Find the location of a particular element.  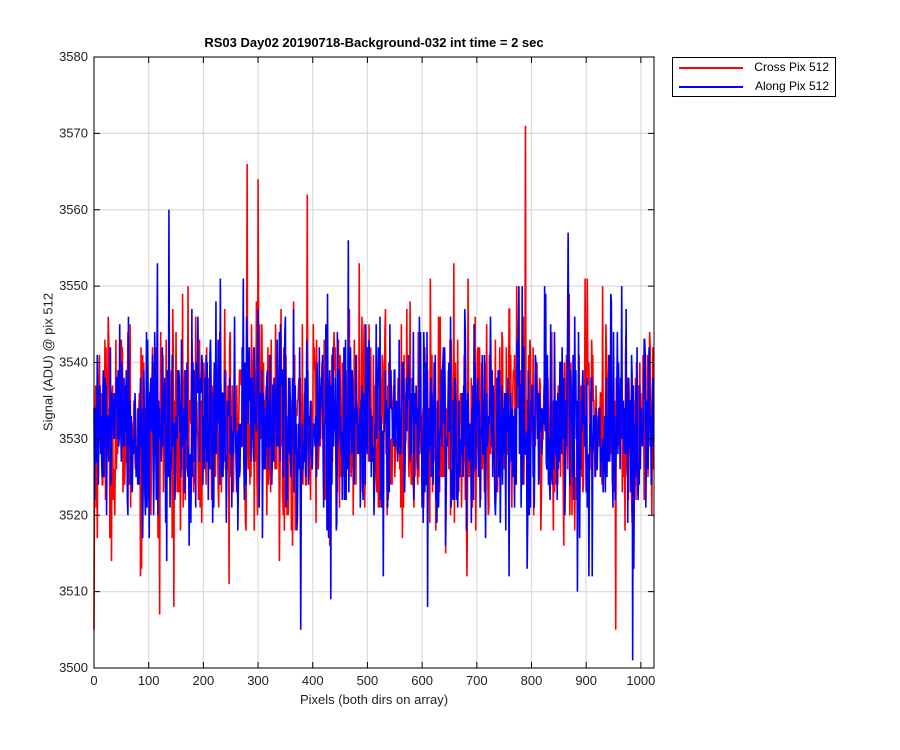

x-tick-label: 100 is located at coordinates (149, 680).